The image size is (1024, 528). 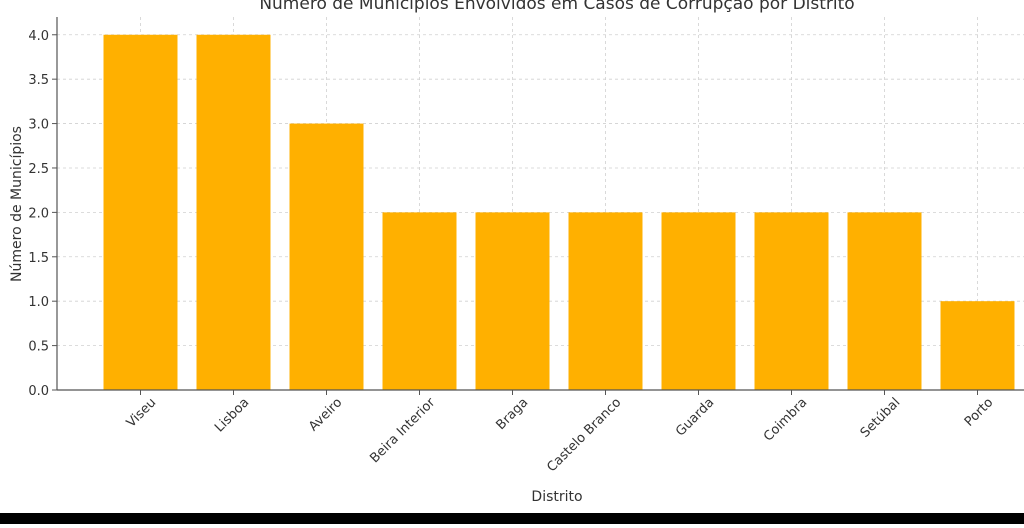 I want to click on y-ticks: 0.0 0.5 1.0 1.5 2.0 2.5 3.0 3.5 4.0, so click(x=42, y=214).